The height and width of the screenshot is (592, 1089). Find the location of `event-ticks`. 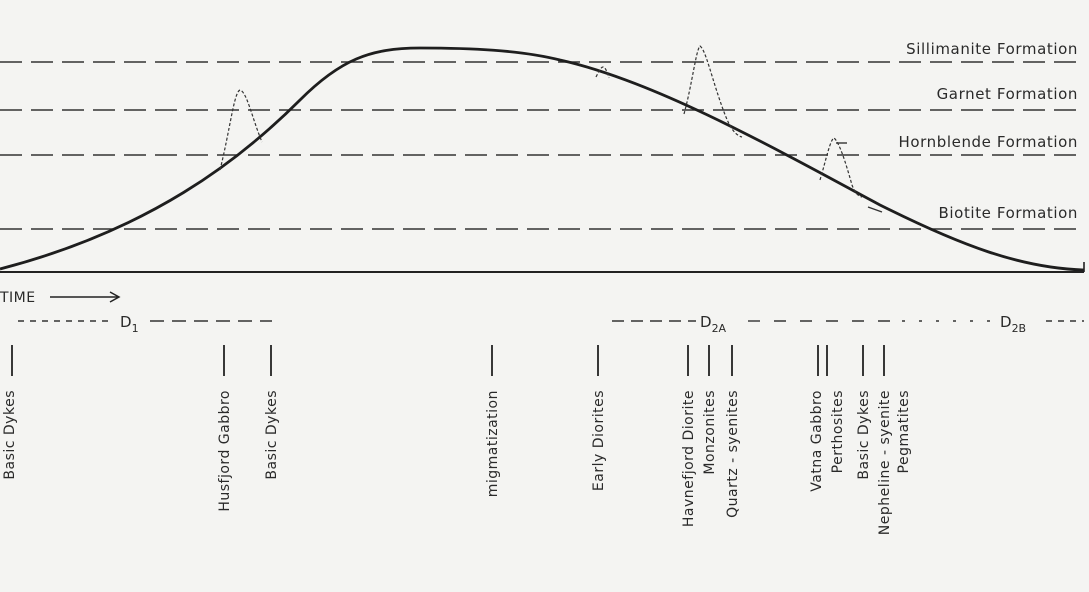

event-ticks is located at coordinates (448, 360).